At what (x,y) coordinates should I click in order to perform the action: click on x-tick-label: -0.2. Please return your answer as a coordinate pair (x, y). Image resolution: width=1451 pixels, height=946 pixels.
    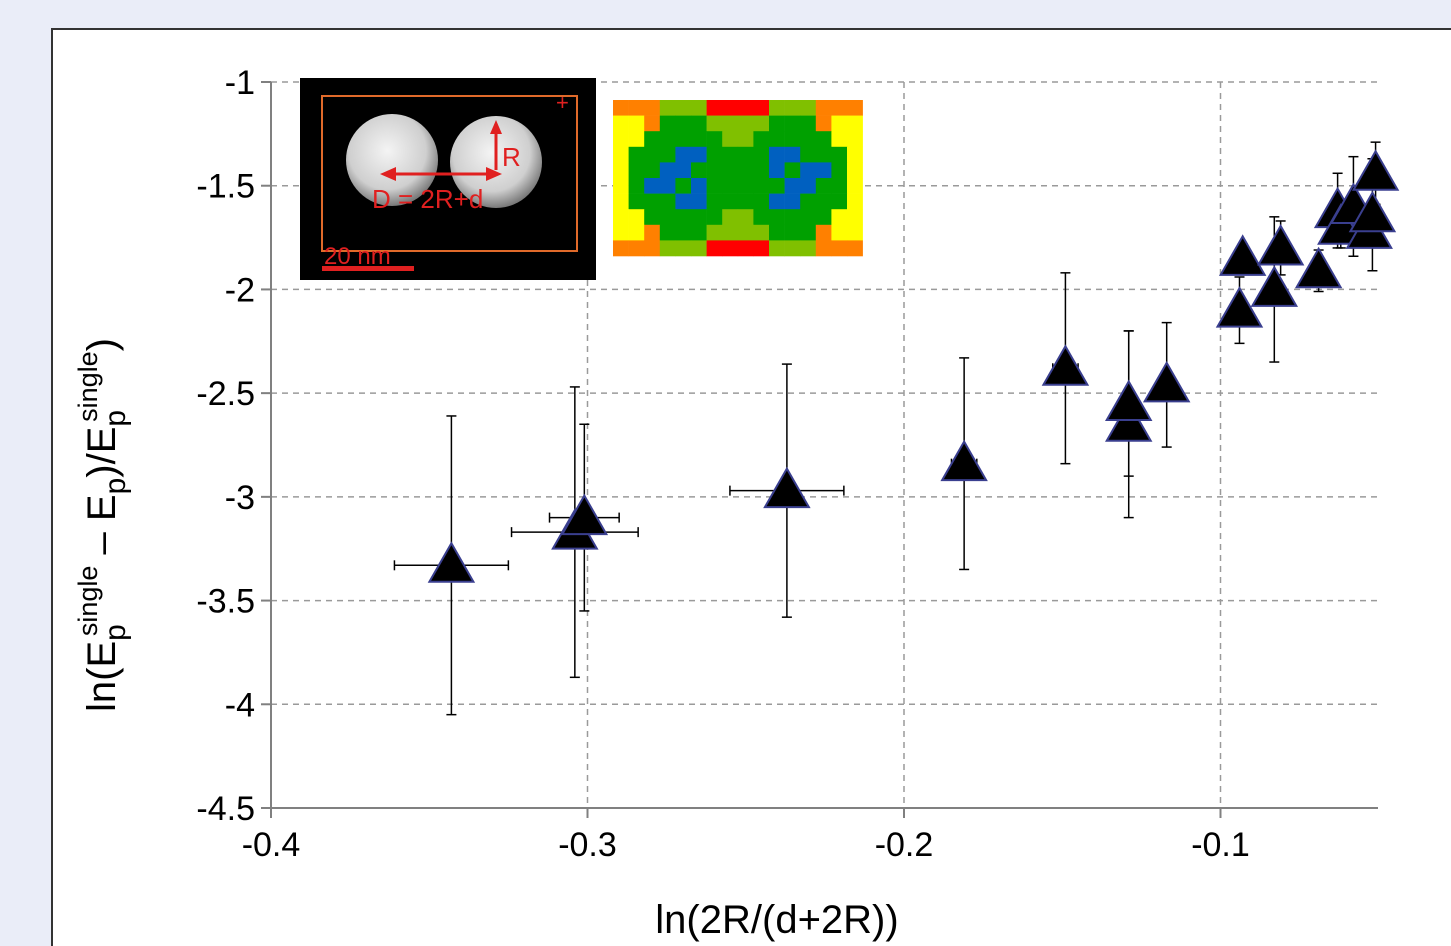
    Looking at the image, I should click on (904, 845).